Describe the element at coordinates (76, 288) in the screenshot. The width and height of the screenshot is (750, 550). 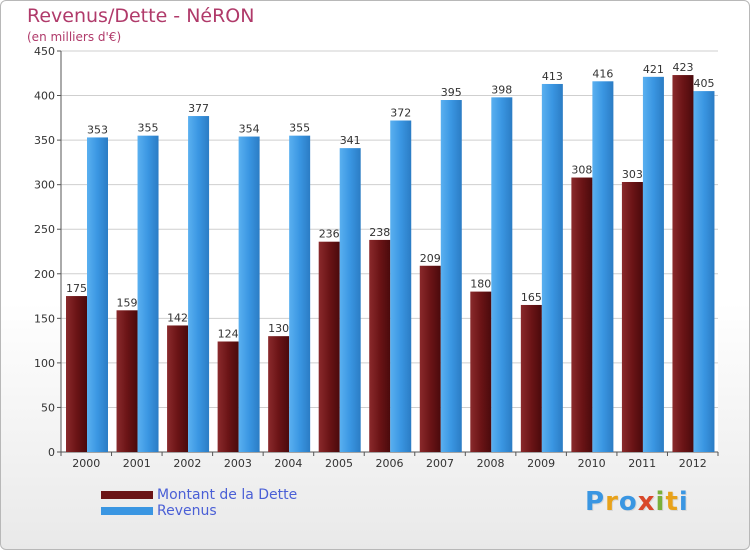
I see `data-label-dette: 175` at that location.